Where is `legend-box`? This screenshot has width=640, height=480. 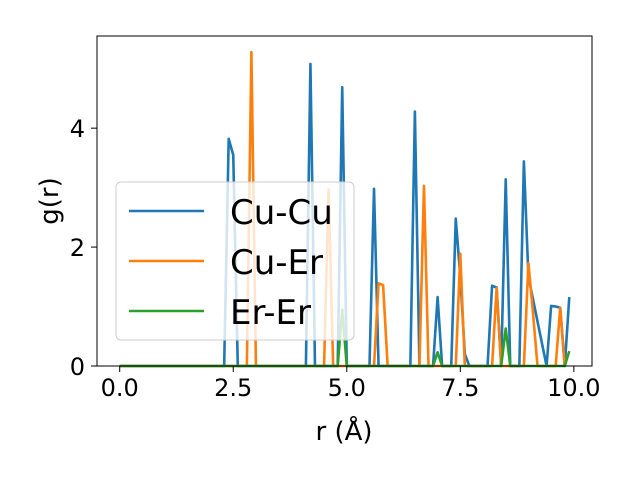 legend-box is located at coordinates (235, 261).